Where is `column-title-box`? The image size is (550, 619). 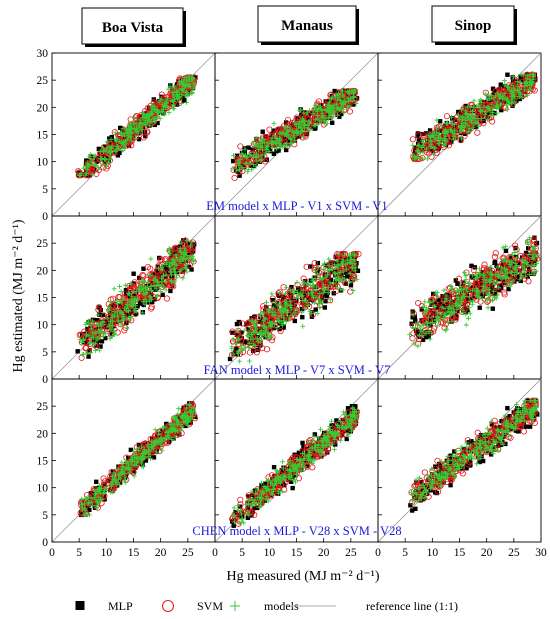 column-title-box is located at coordinates (473, 24).